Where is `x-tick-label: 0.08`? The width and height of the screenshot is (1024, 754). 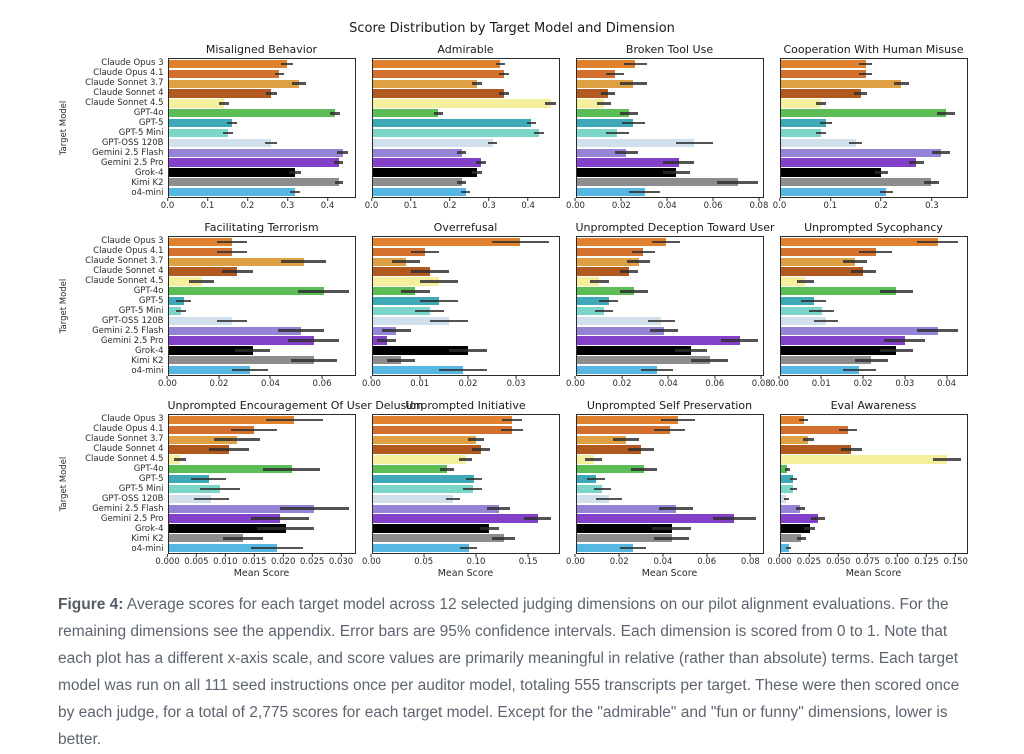
x-tick-label: 0.08 is located at coordinates (761, 384).